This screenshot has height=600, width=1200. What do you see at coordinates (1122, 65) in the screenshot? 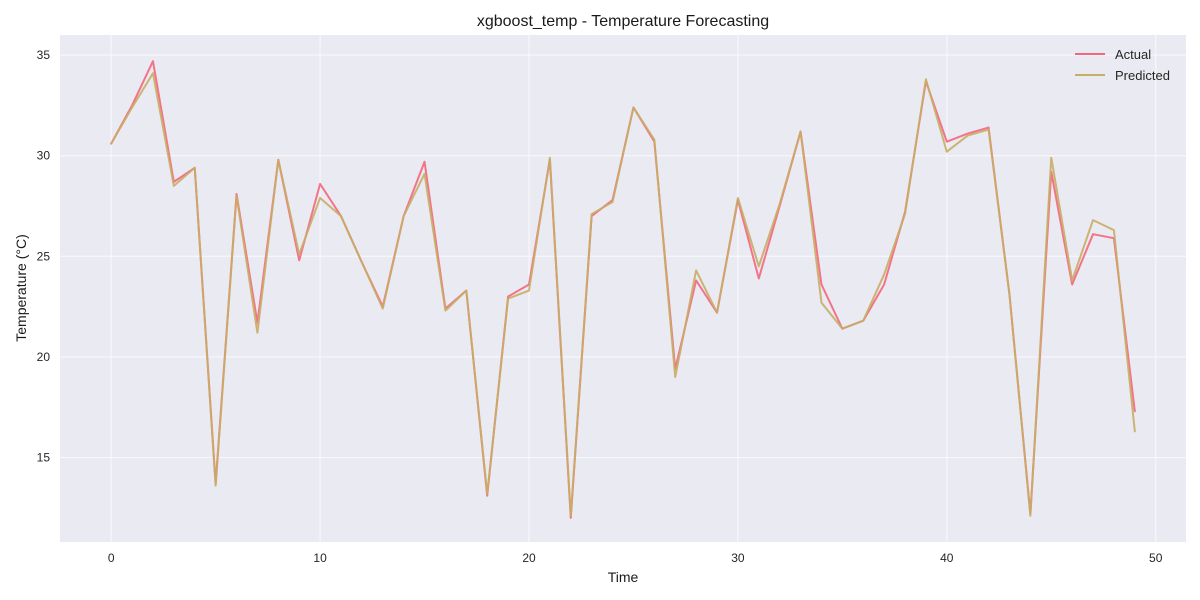
I see `legend: Actual Predicted` at bounding box center [1122, 65].